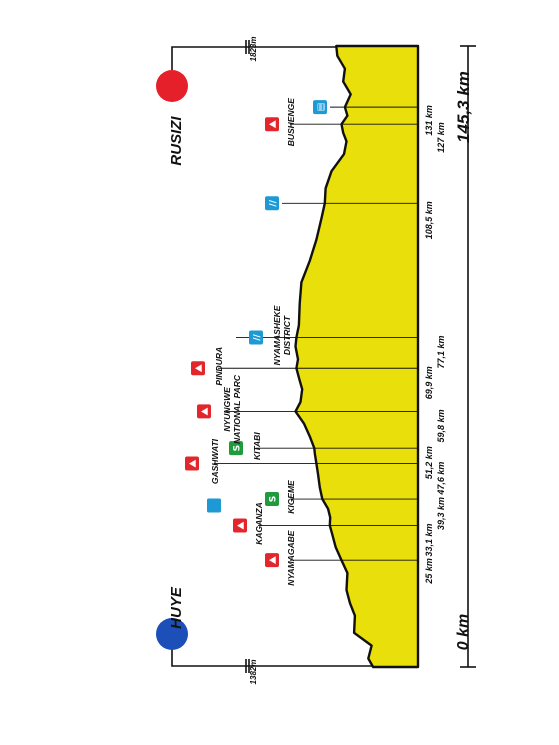  What do you see at coordinates (341, 558) in the screenshot?
I see `route-point: ⛰ NYAMAGABE` at bounding box center [341, 558].